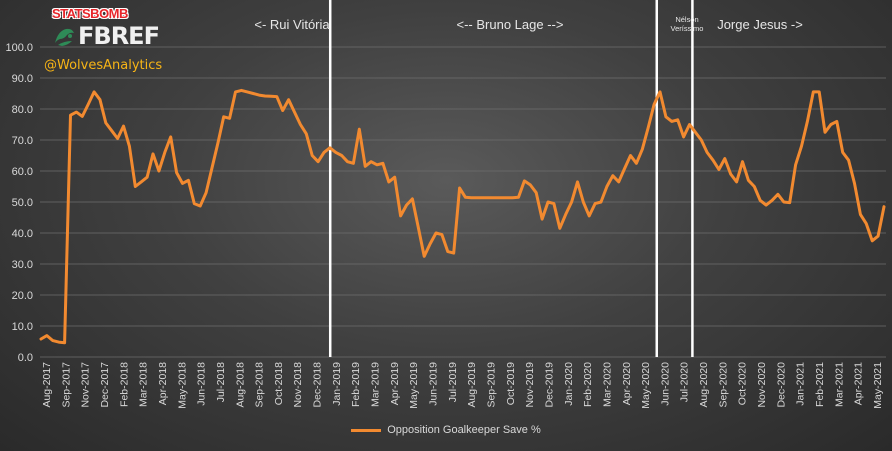 Image resolution: width=892 pixels, height=451 pixels. Describe the element at coordinates (859, 383) in the screenshot. I see `x-tick-label: Apr-2021` at that location.